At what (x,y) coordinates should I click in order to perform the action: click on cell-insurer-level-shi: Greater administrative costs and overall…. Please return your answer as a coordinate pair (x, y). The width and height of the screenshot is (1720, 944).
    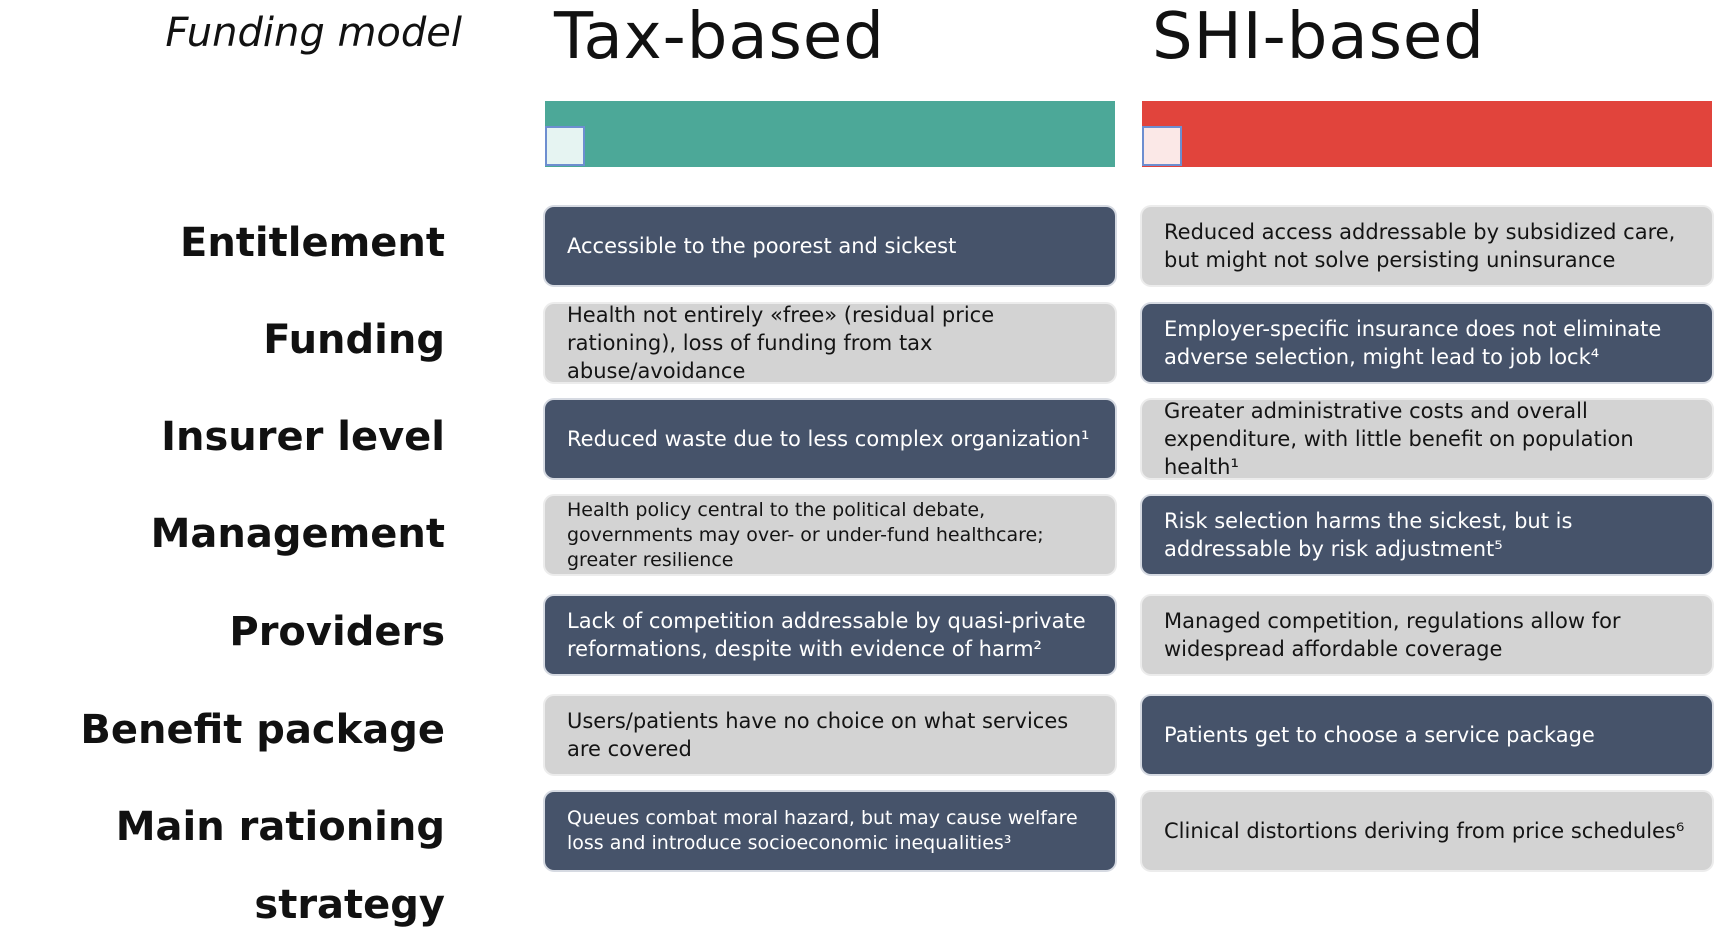
    Looking at the image, I should click on (1427, 439).